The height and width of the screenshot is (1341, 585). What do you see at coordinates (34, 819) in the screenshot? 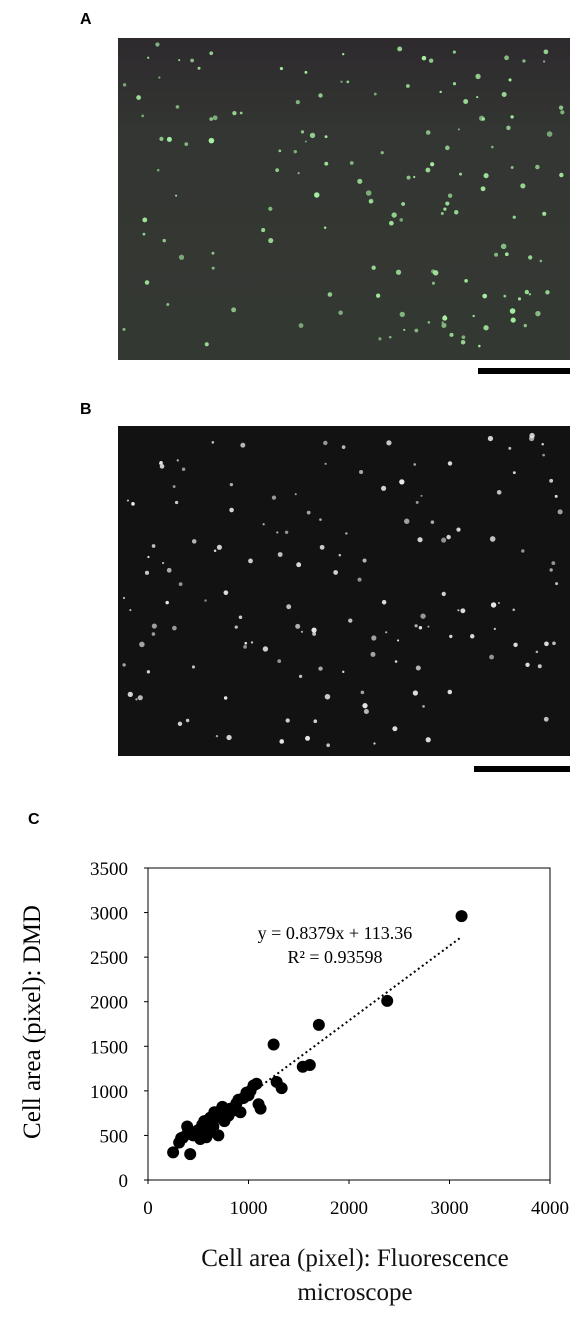
I see `panel-label: C` at bounding box center [34, 819].